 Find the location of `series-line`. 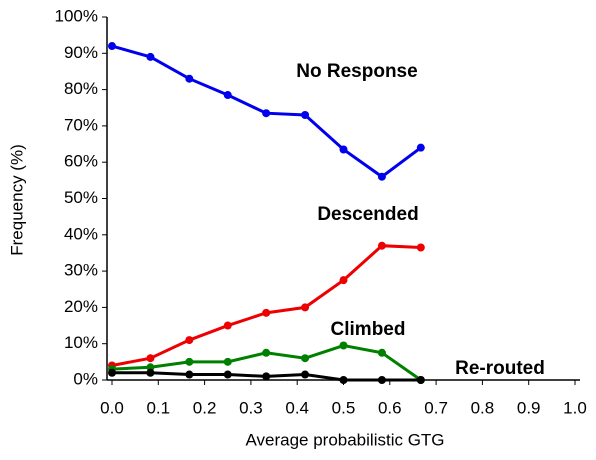

series-line is located at coordinates (266, 305).